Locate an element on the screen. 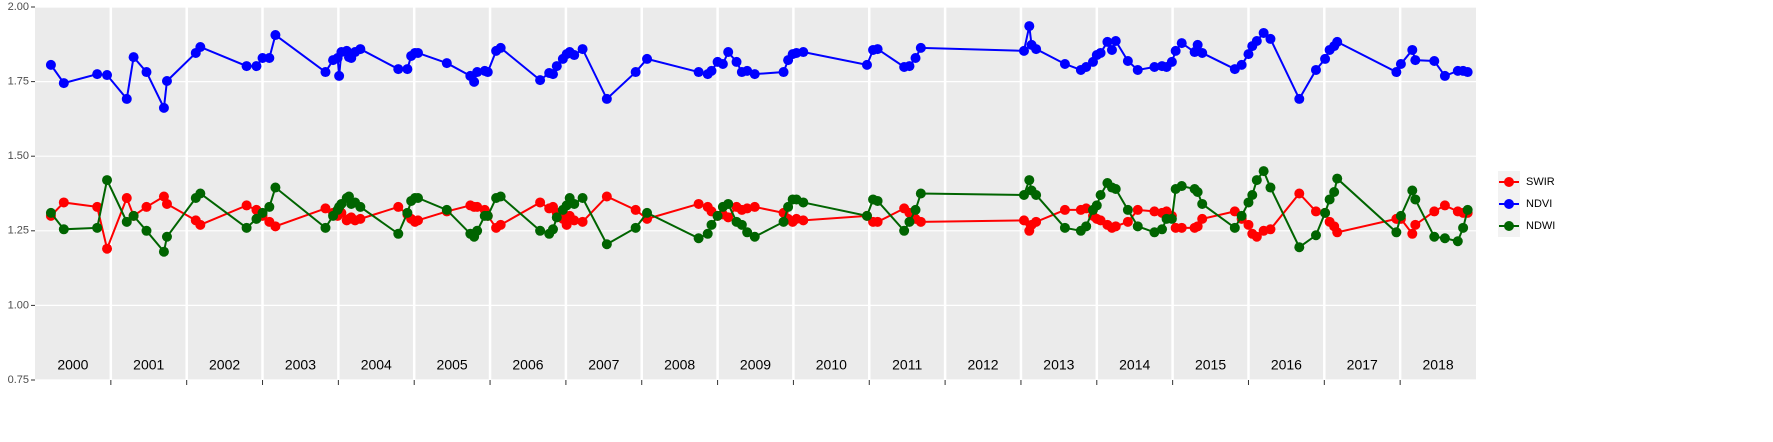 The height and width of the screenshot is (442, 1773). year-label: 2004 is located at coordinates (376, 365).